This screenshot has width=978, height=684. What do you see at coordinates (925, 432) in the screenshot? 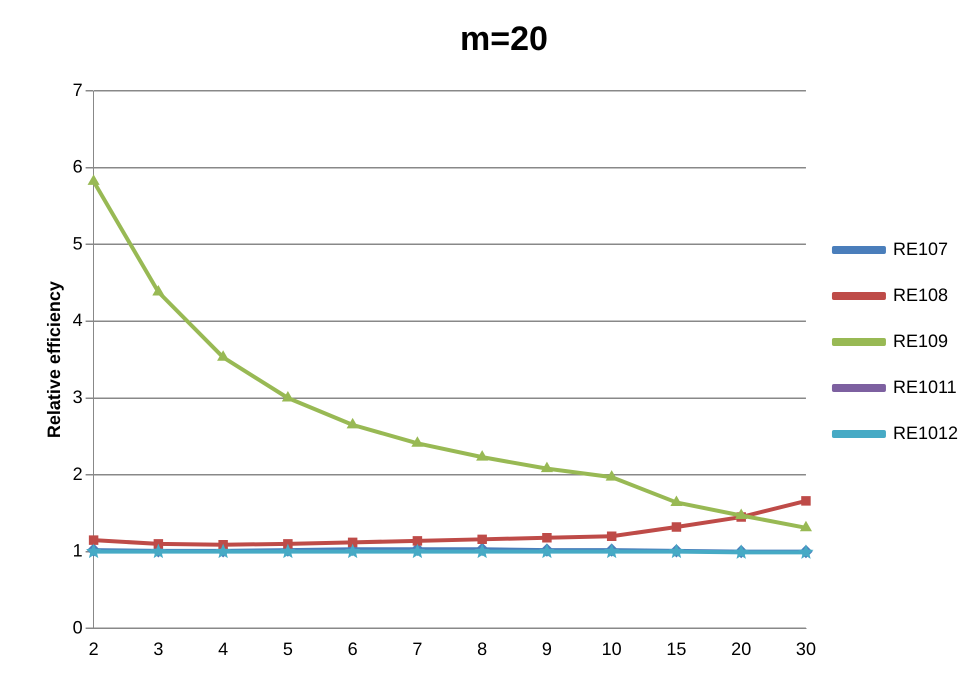
I see `legend-label: RE1012` at bounding box center [925, 432].